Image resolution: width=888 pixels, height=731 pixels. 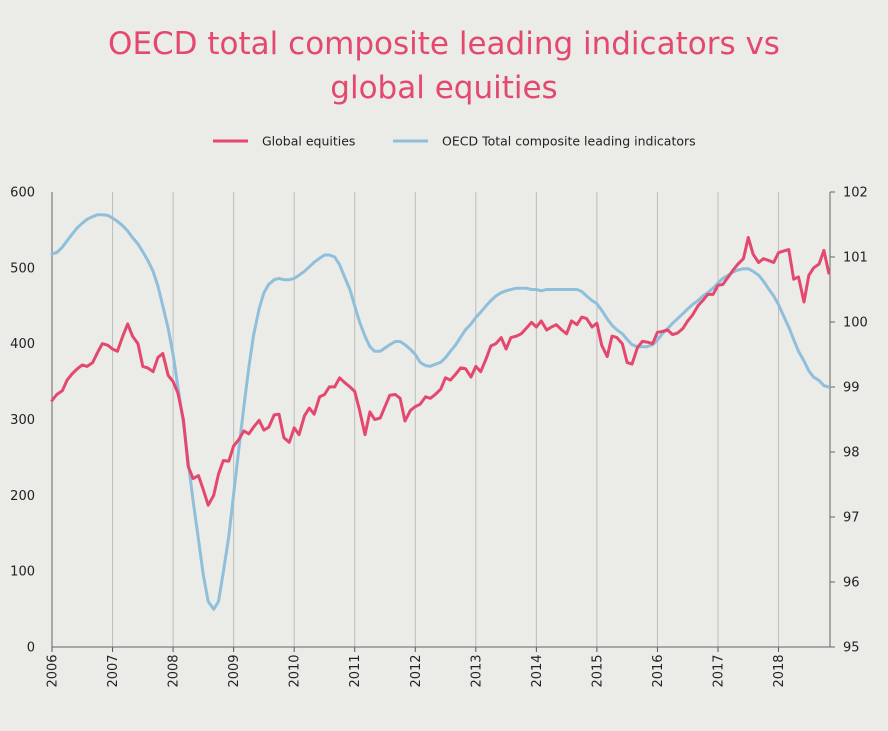 I want to click on y-right-tick-label-101: 101, so click(x=855, y=258).